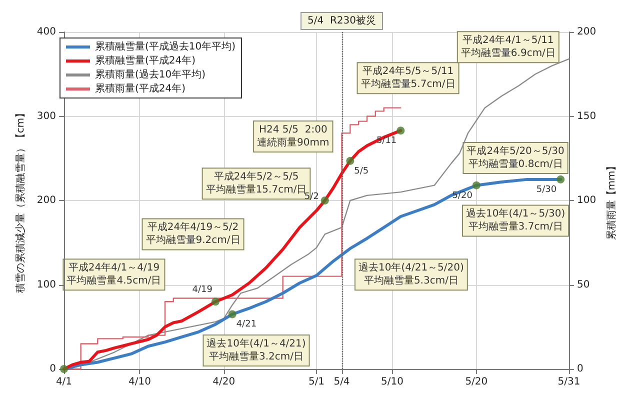 The height and width of the screenshot is (401, 633). Describe the element at coordinates (46, 116) in the screenshot. I see `y-tick-label: 300` at that location.